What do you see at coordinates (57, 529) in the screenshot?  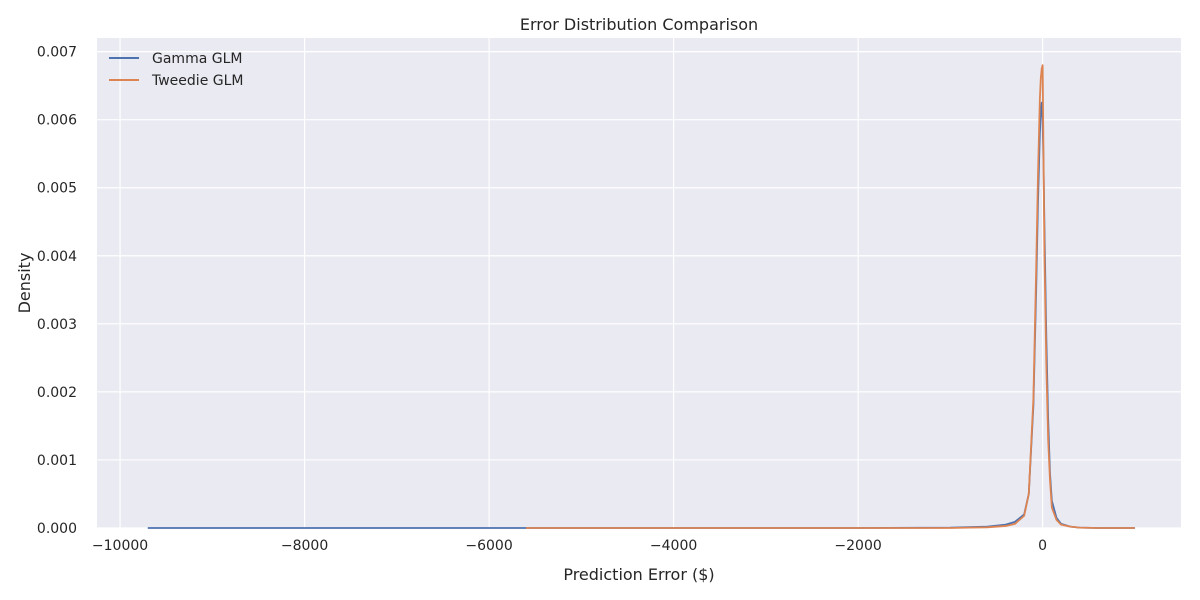 I see `y-tick-label: 0.000` at bounding box center [57, 529].